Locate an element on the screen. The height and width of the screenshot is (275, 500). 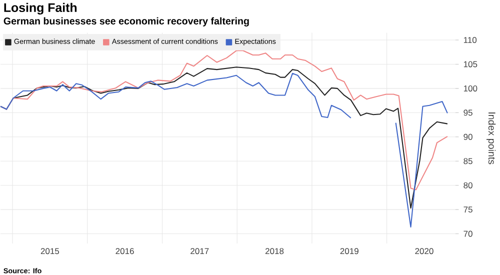
y-tick-label: 90 is located at coordinates (468, 137).